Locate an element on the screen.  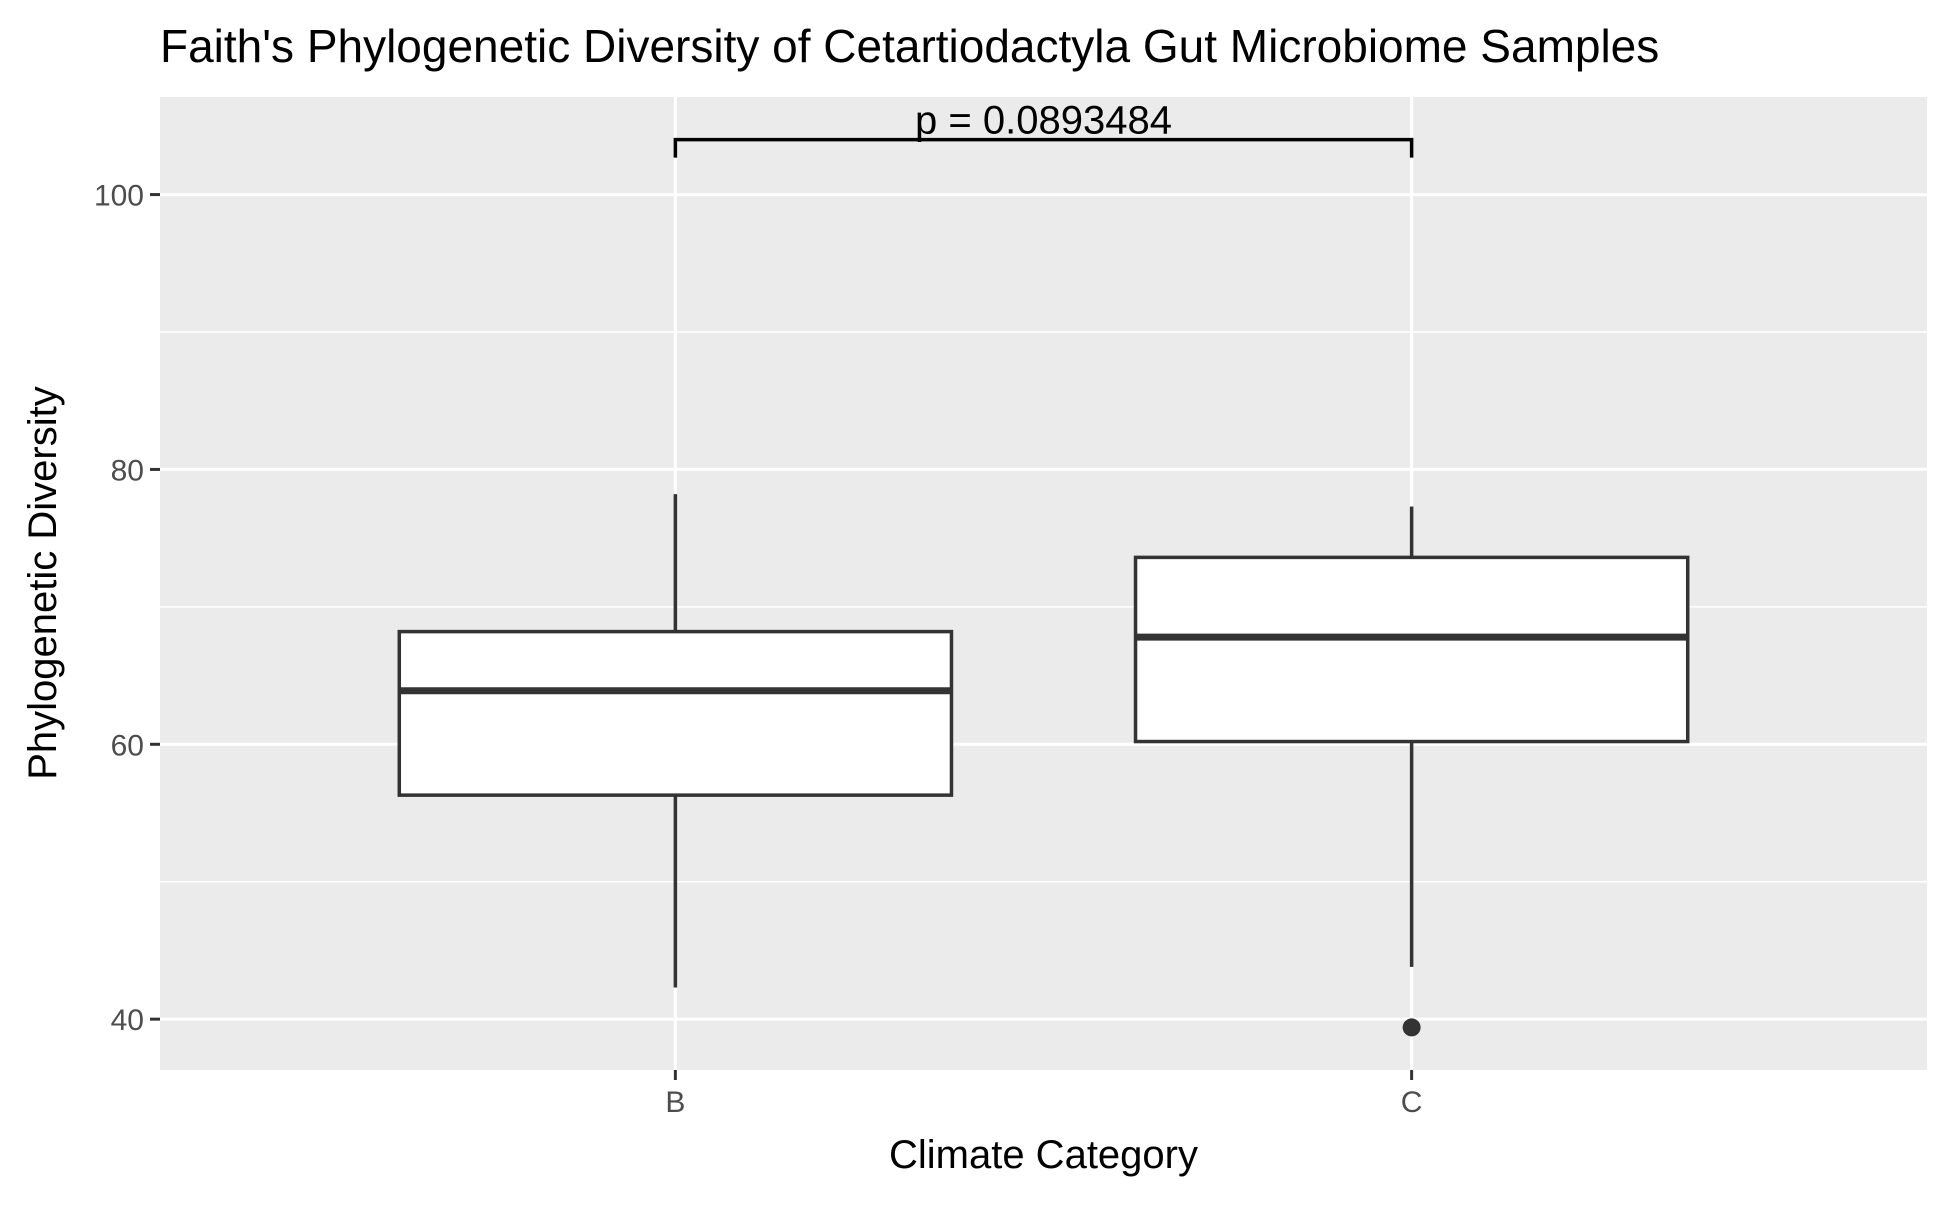
y-tick-label: 100 is located at coordinates (119, 196).